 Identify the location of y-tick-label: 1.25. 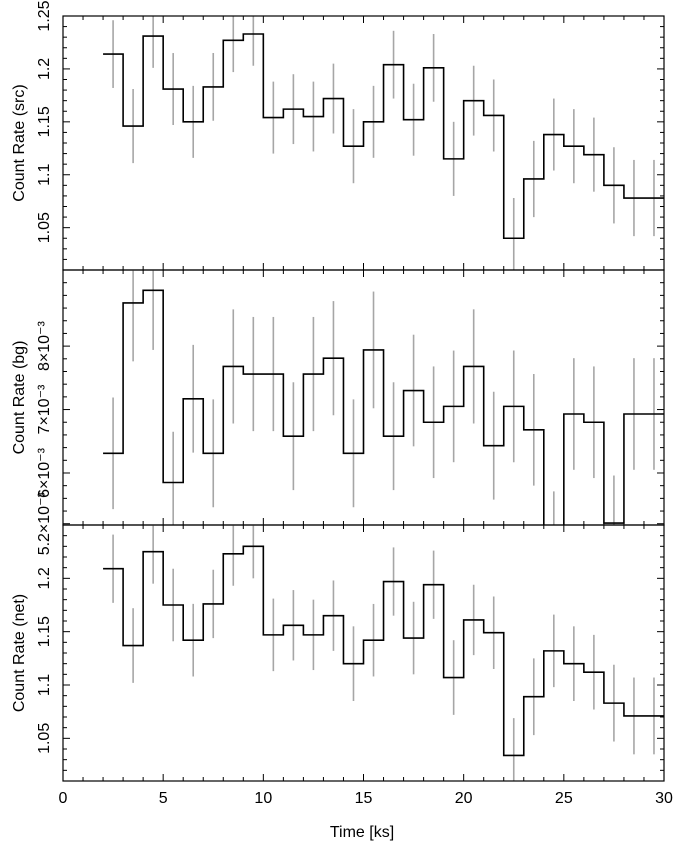
(44, 15).